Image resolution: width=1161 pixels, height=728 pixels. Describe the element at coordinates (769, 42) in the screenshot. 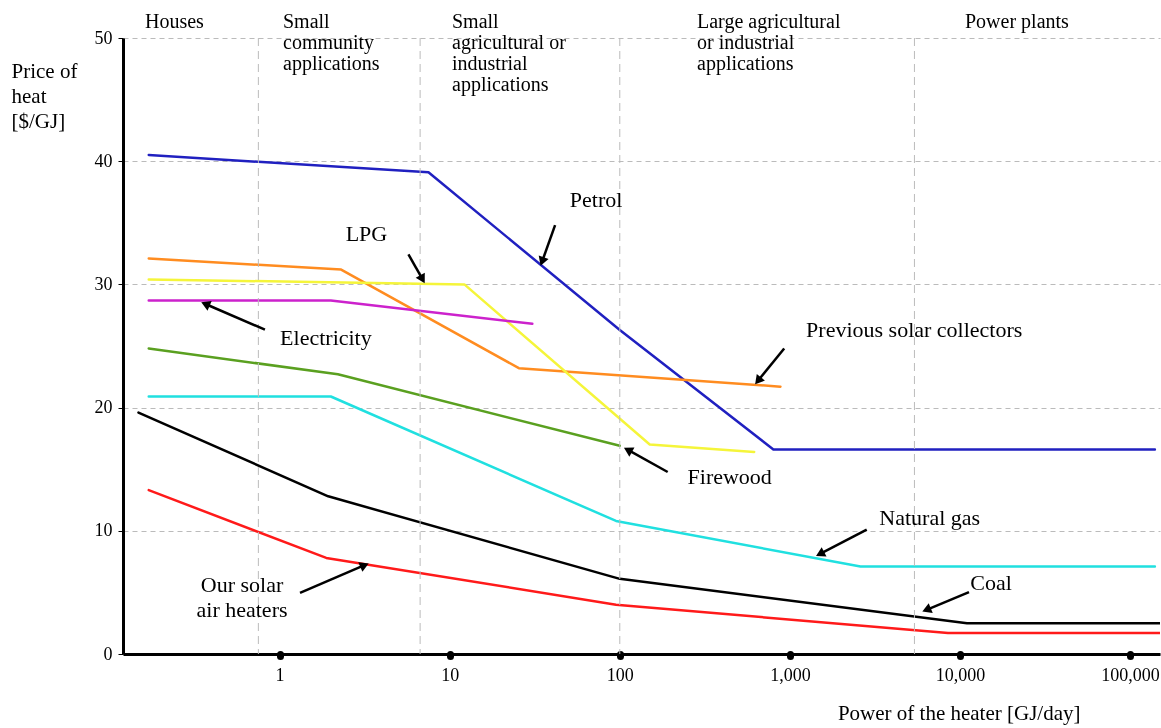

I see `annotation: Large agricultural or industrial applications` at that location.